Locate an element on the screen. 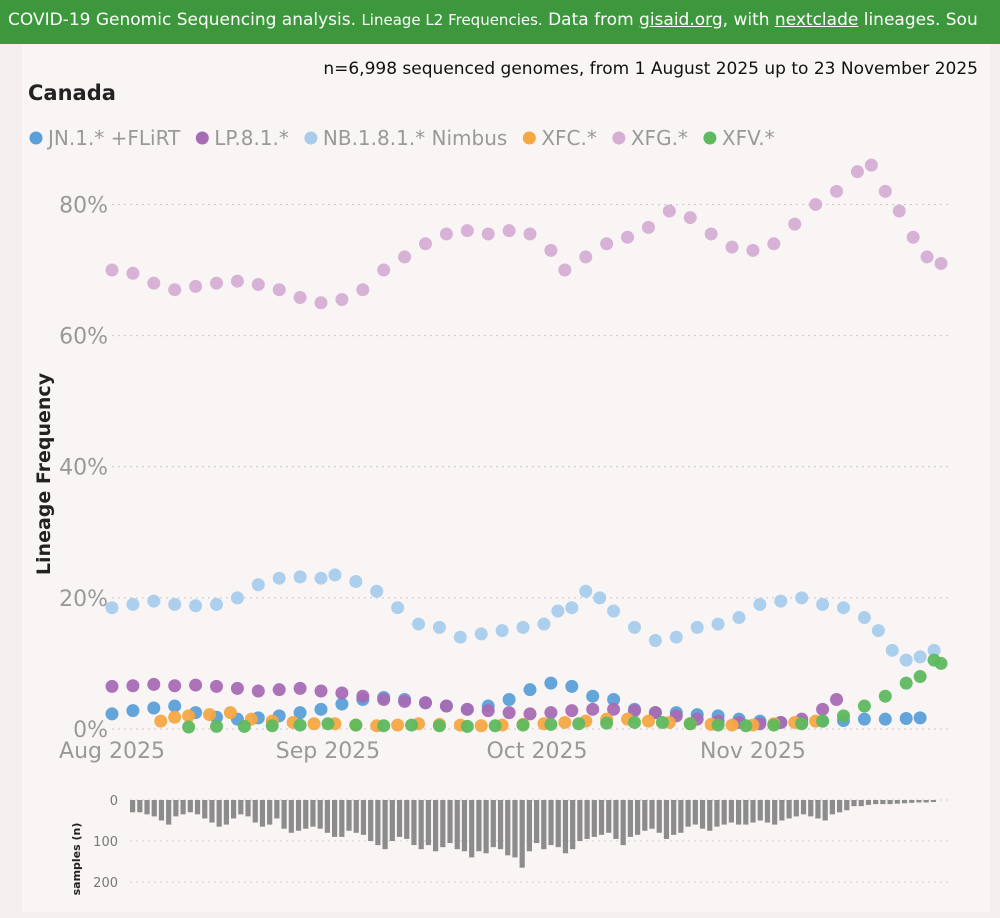 The width and height of the screenshot is (1000, 918). samples-tick-label: 0 is located at coordinates (114, 801).